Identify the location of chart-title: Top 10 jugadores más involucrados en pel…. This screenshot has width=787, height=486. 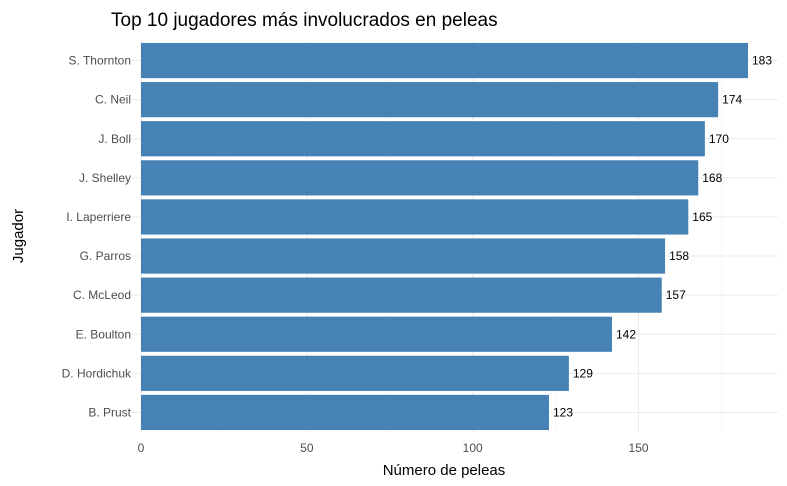
(304, 20).